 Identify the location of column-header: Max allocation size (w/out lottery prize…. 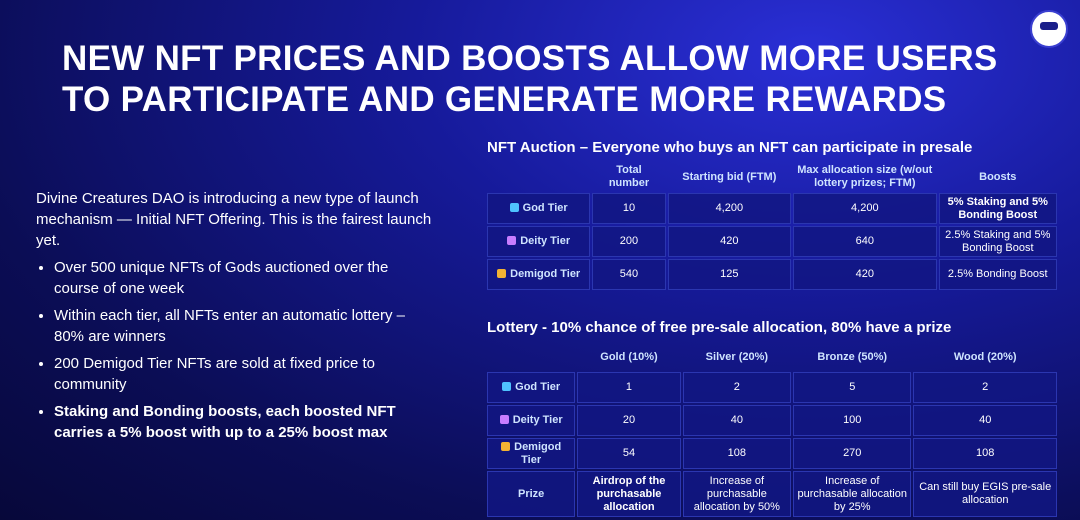
(865, 176).